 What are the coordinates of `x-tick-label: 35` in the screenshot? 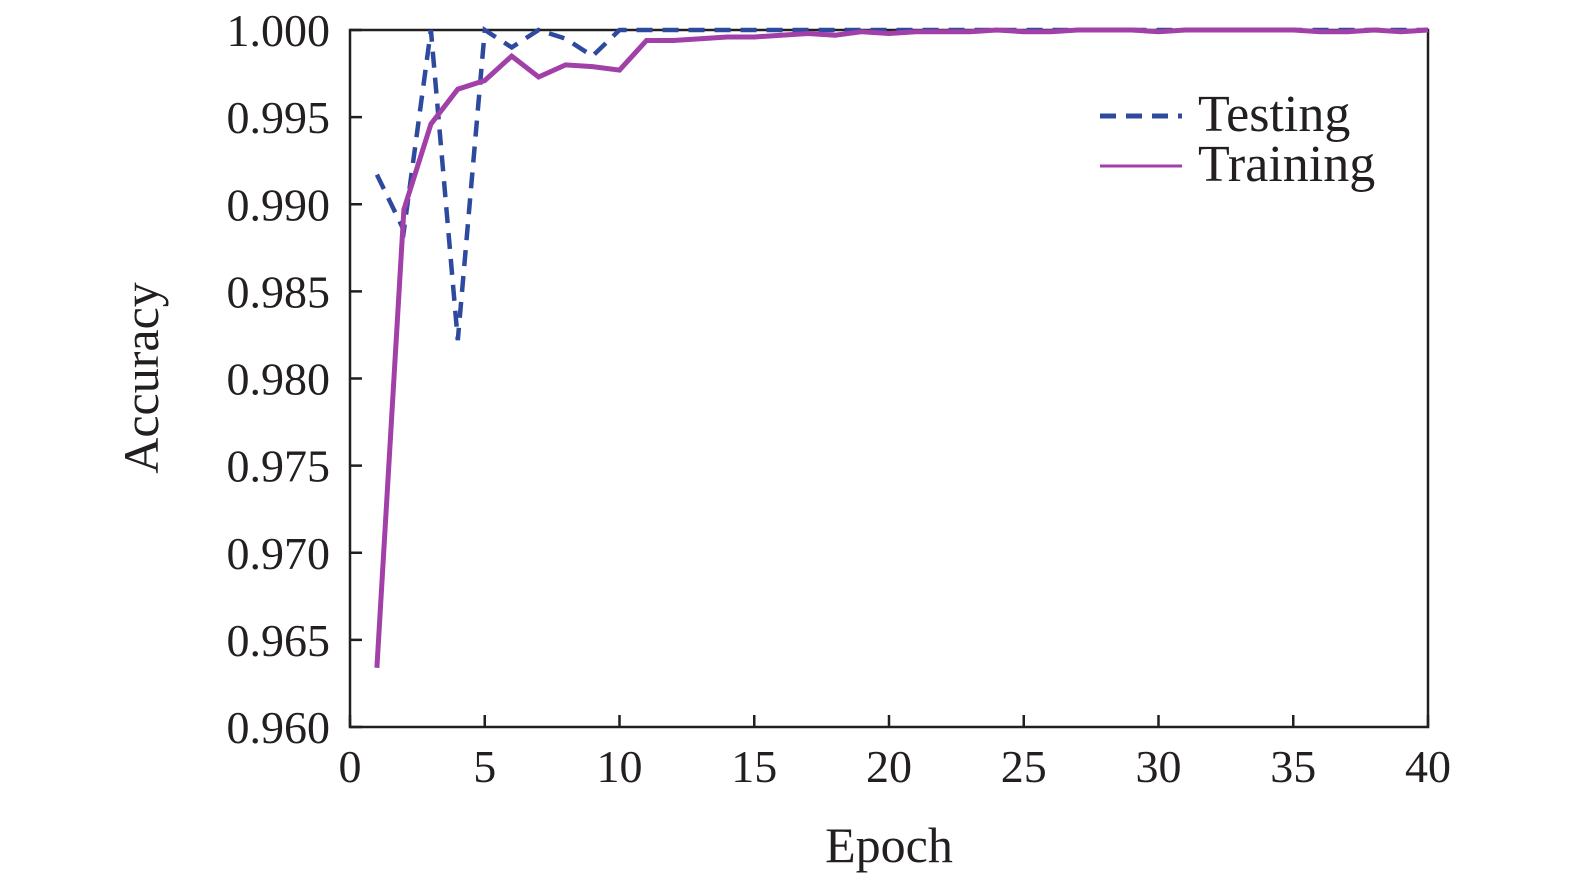 It's located at (1293, 766).